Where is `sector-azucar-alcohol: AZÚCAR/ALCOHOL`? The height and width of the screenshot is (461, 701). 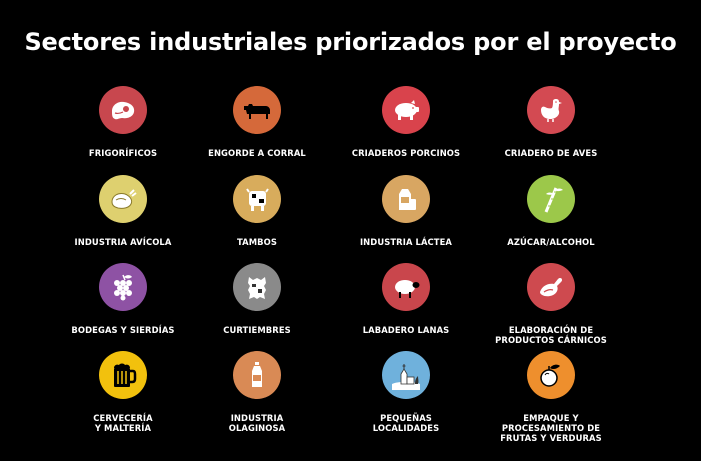 sector-azucar-alcohol: AZÚCAR/ALCOHOL is located at coordinates (551, 211).